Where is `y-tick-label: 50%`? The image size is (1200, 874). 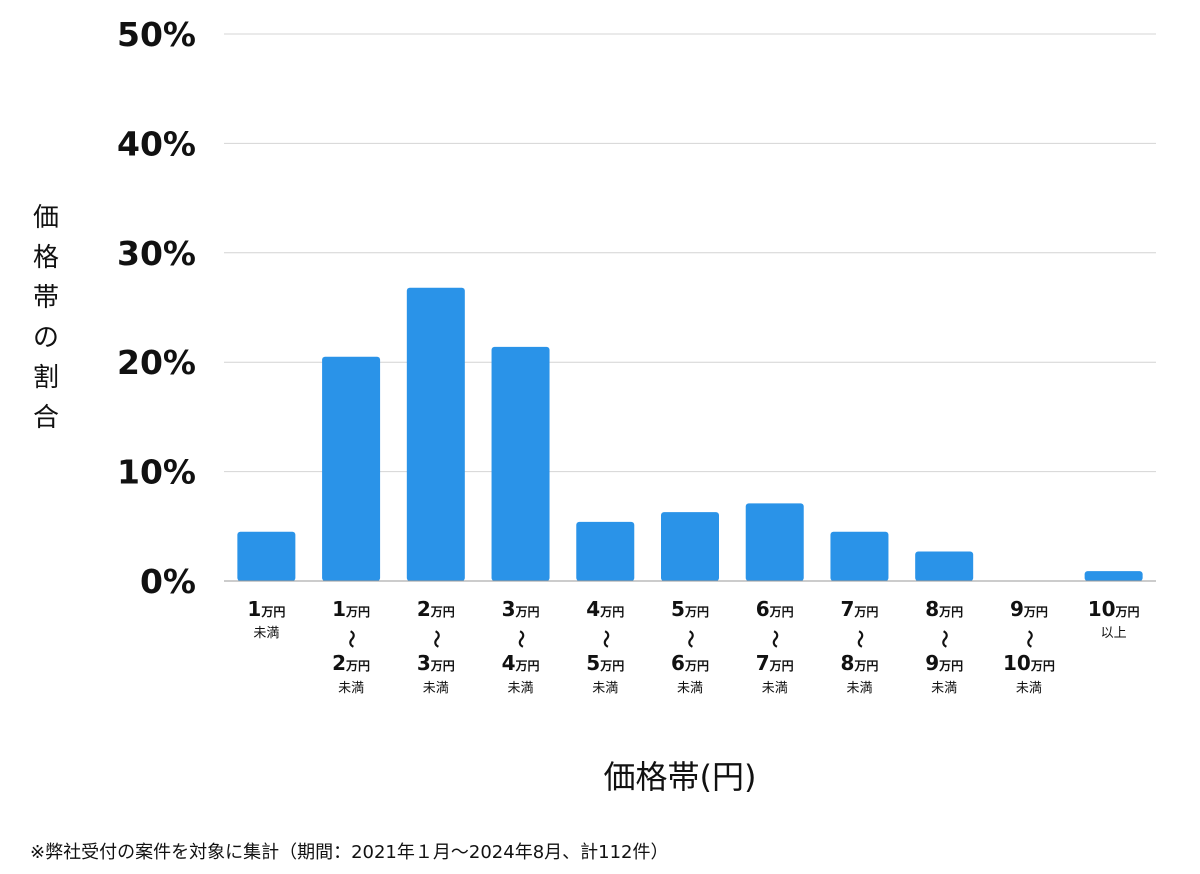
y-tick-label: 50% is located at coordinates (156, 34).